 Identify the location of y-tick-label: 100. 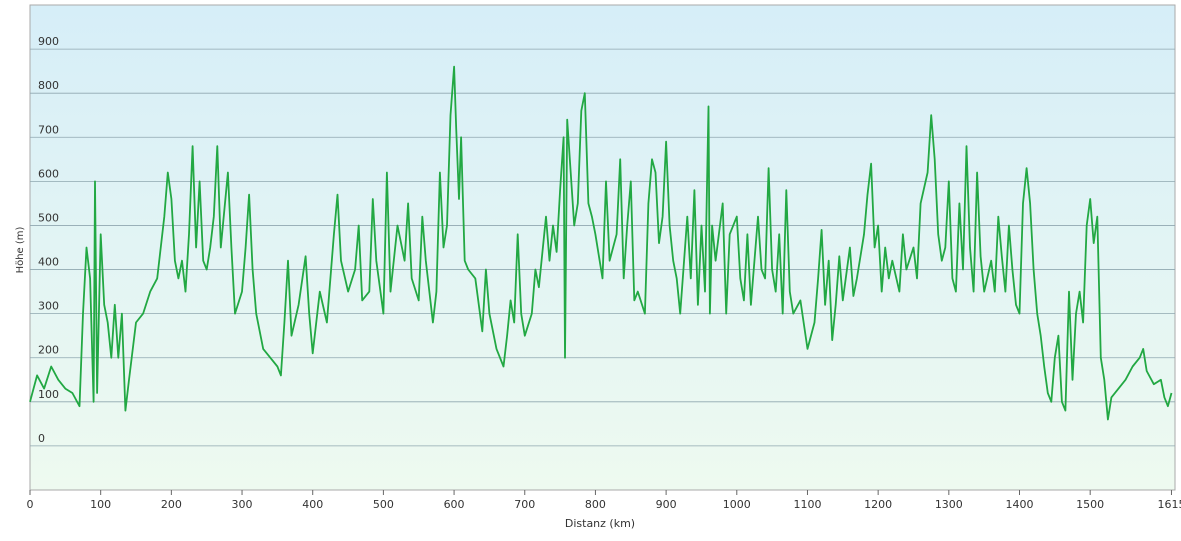
(48, 394).